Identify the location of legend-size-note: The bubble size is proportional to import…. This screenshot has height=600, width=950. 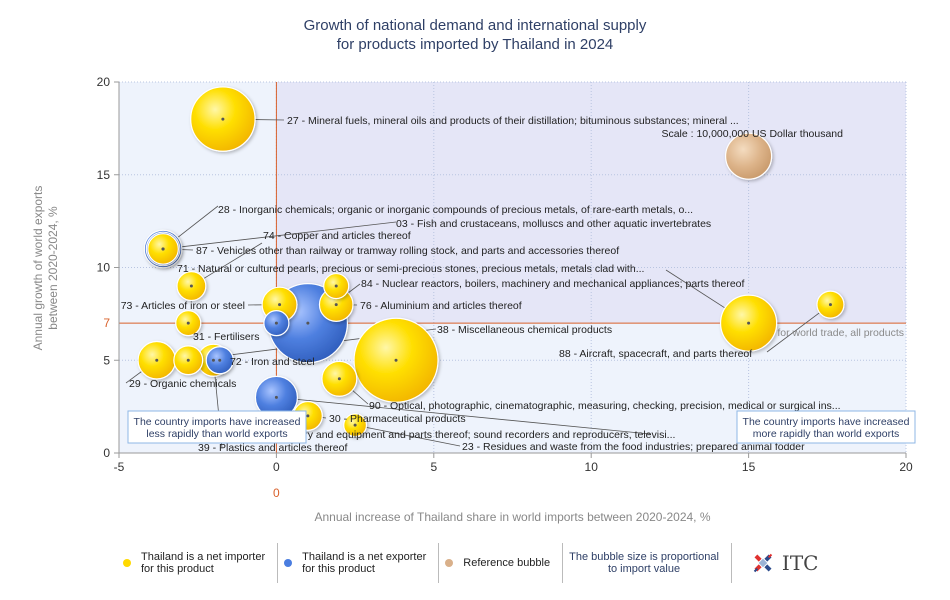
(647, 563).